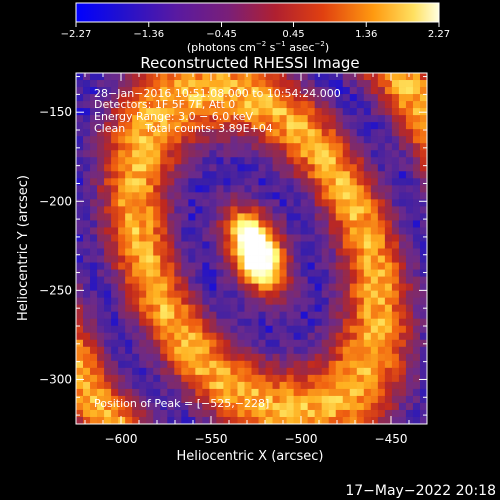  Describe the element at coordinates (164, 104) in the screenshot. I see `annotation-detectors: Detectors: 1F 5F 7F, Att 0` at that location.